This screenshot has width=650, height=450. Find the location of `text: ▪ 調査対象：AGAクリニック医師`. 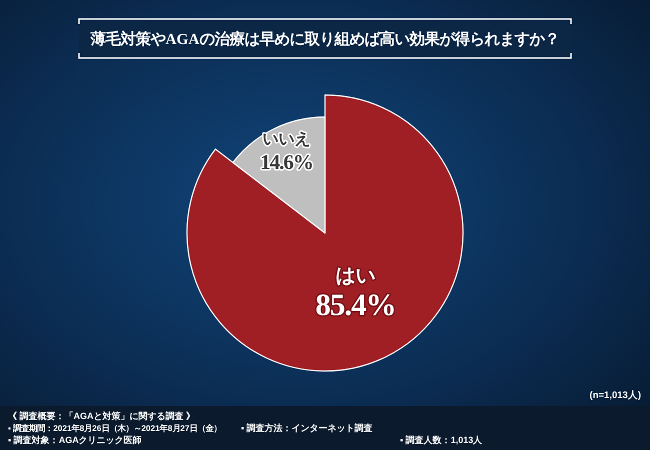

text: ▪ 調査対象：AGAクリニック医師 is located at coordinates (75, 440).